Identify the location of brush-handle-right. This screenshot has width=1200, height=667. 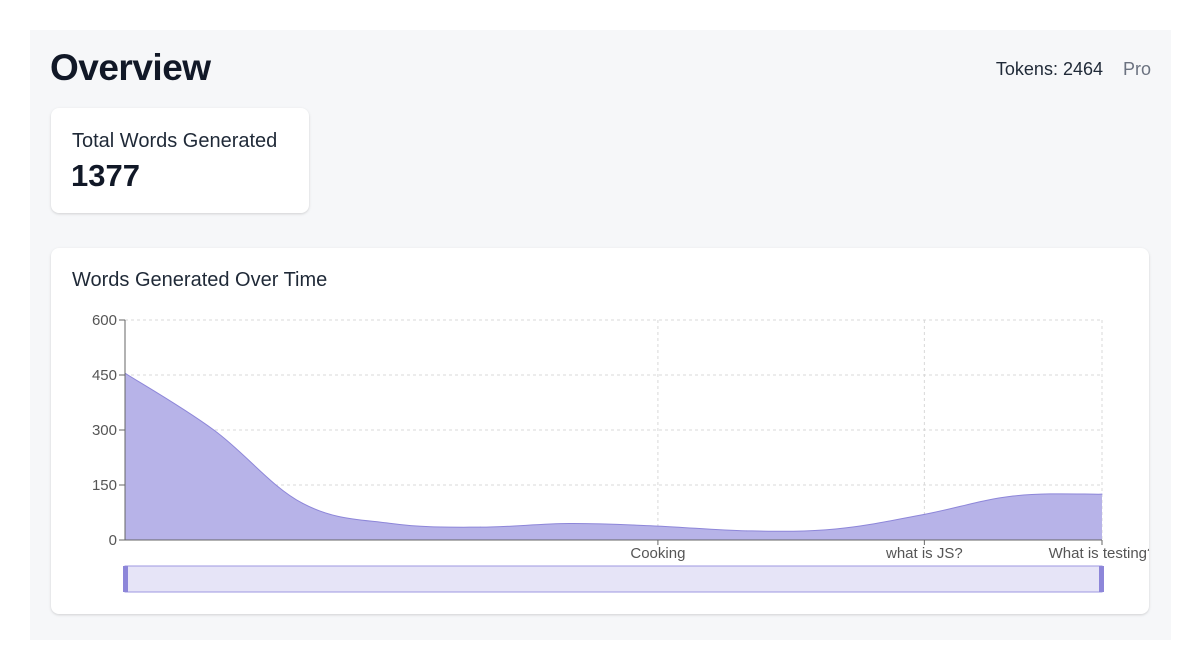
(1101, 579).